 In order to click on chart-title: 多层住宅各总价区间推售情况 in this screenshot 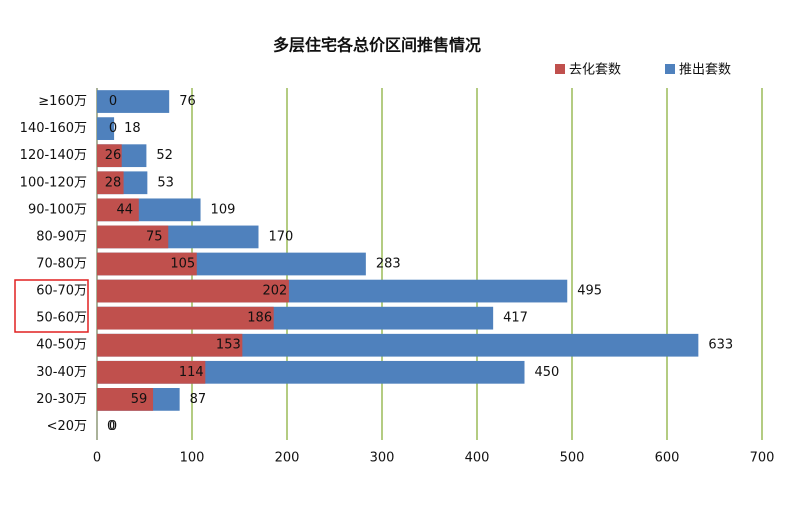, I will do `click(377, 45)`.